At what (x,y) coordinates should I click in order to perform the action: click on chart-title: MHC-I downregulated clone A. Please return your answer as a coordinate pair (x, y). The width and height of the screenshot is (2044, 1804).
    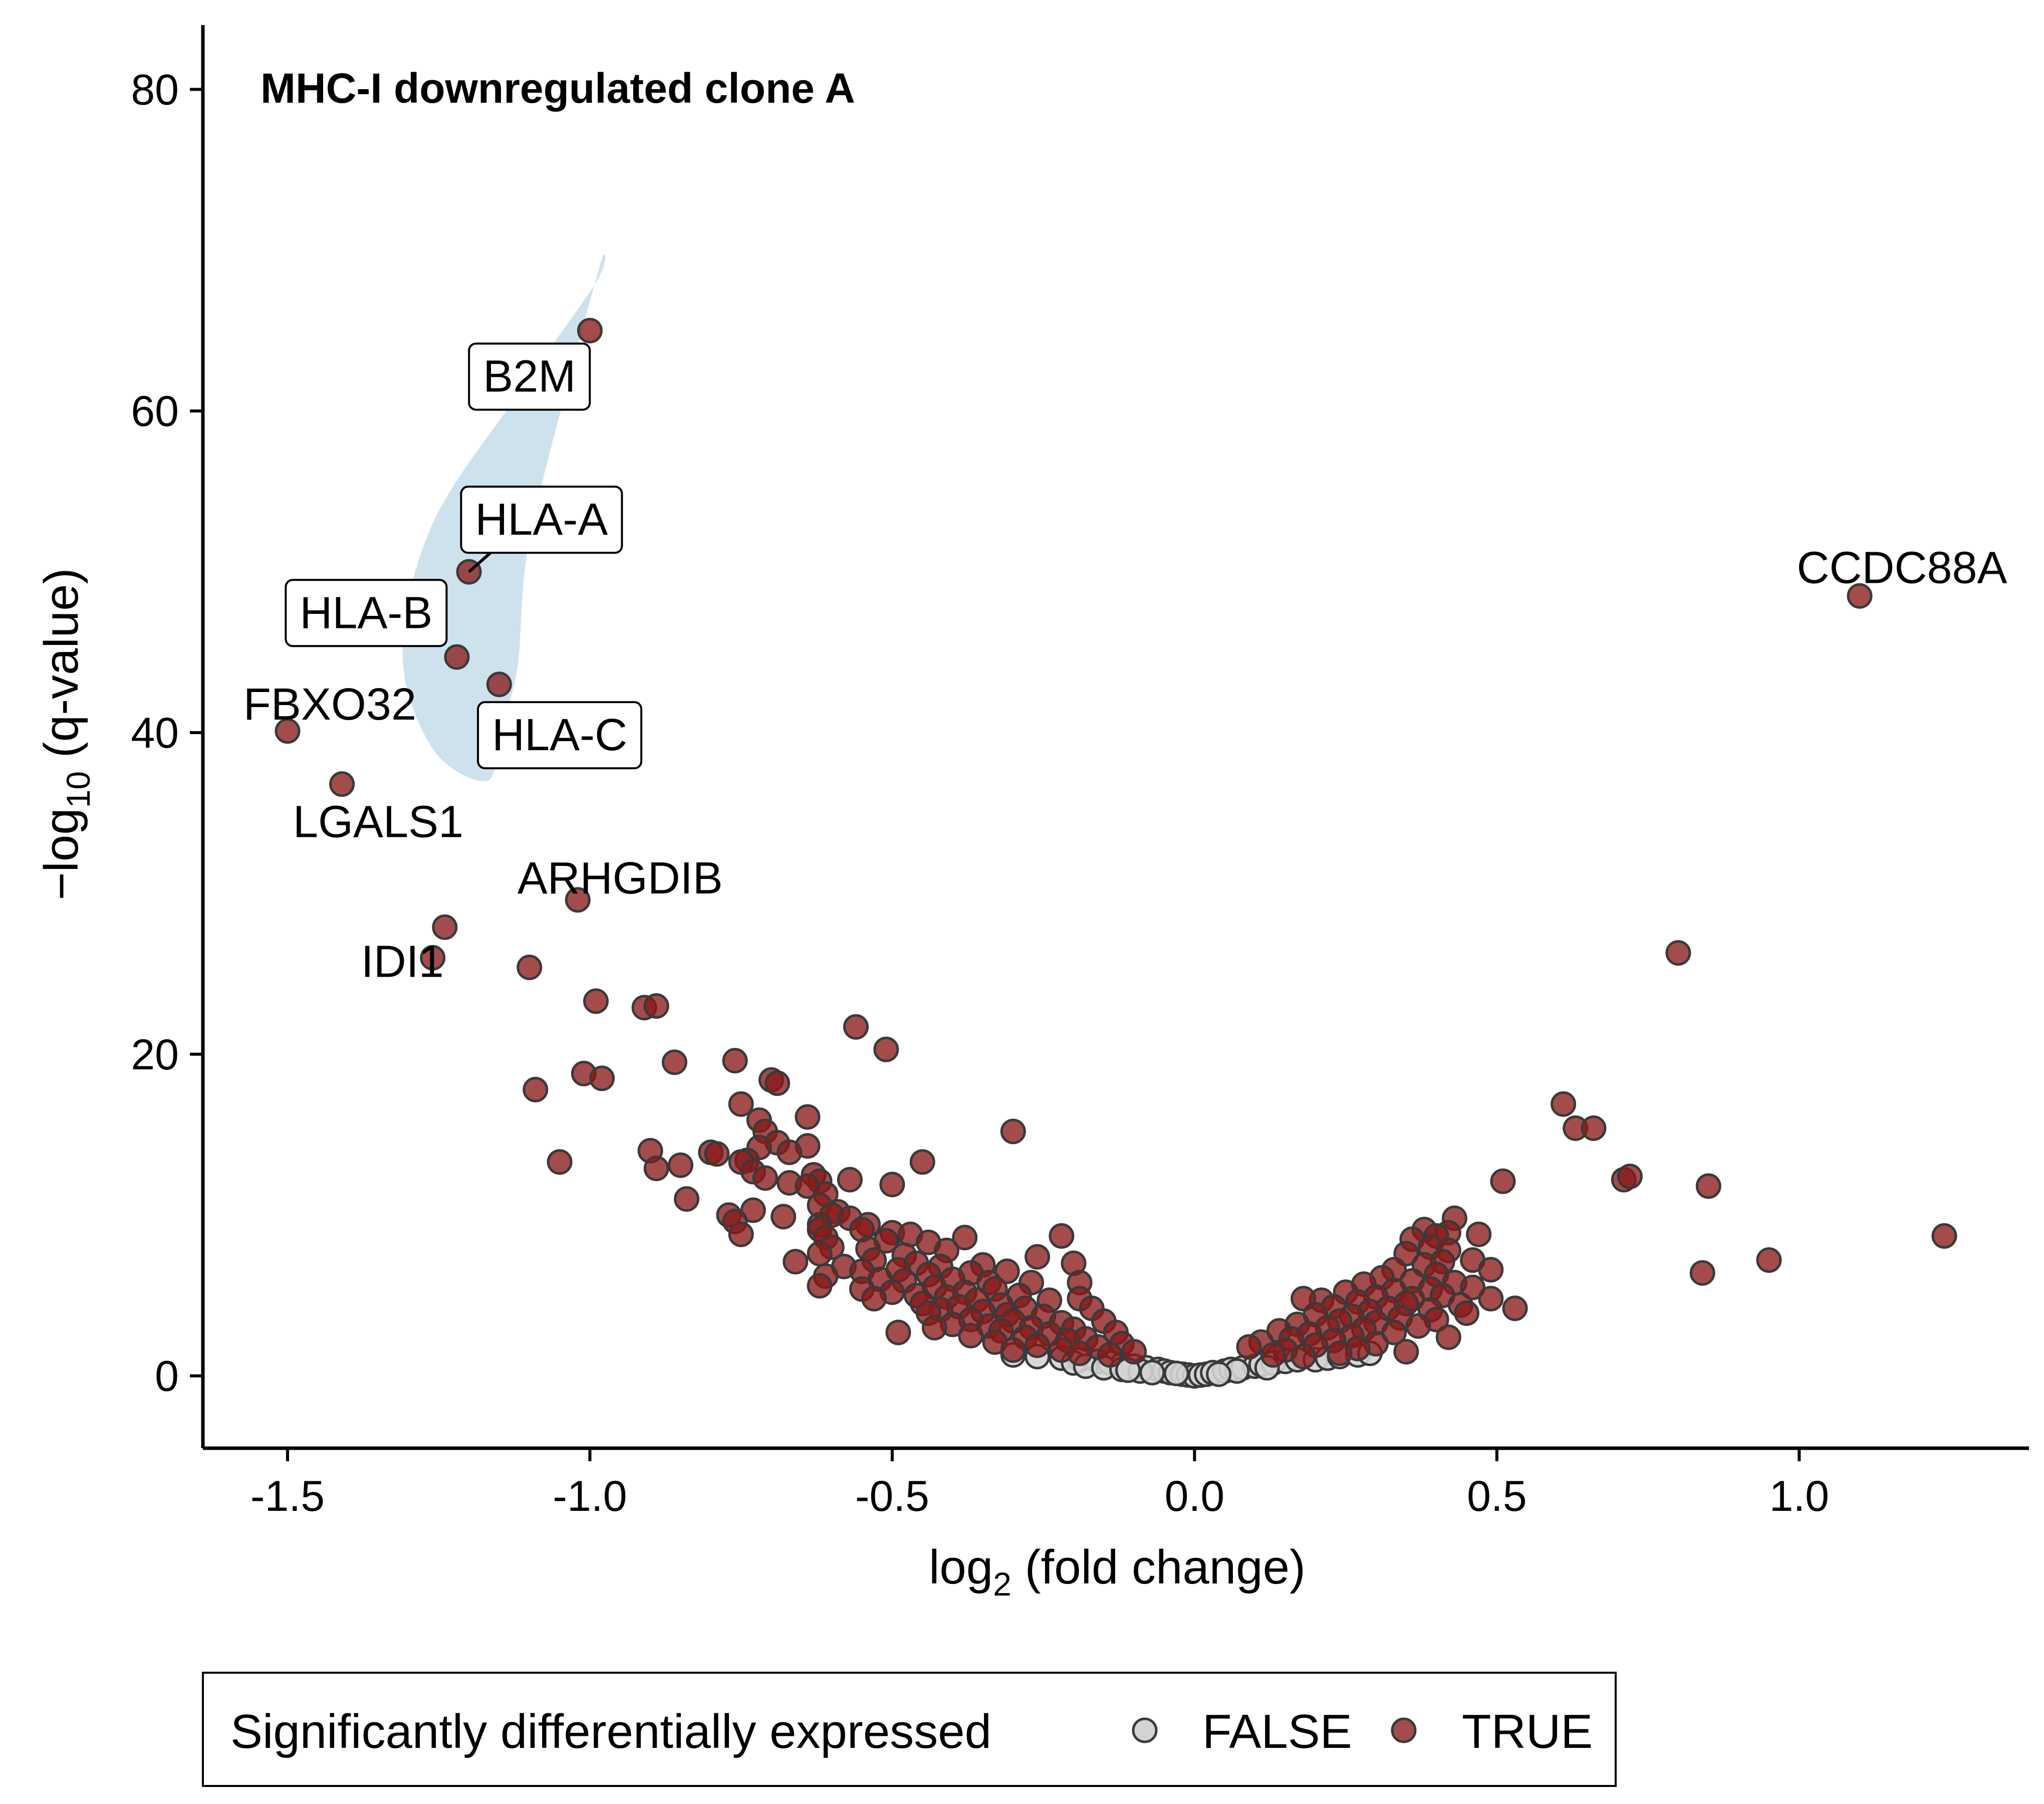
    Looking at the image, I should click on (558, 88).